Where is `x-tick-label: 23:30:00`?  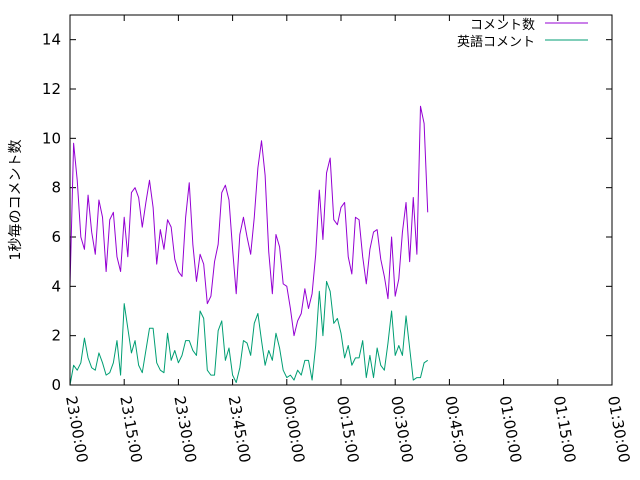
x-tick-label: 23:30:00 is located at coordinates (184, 429).